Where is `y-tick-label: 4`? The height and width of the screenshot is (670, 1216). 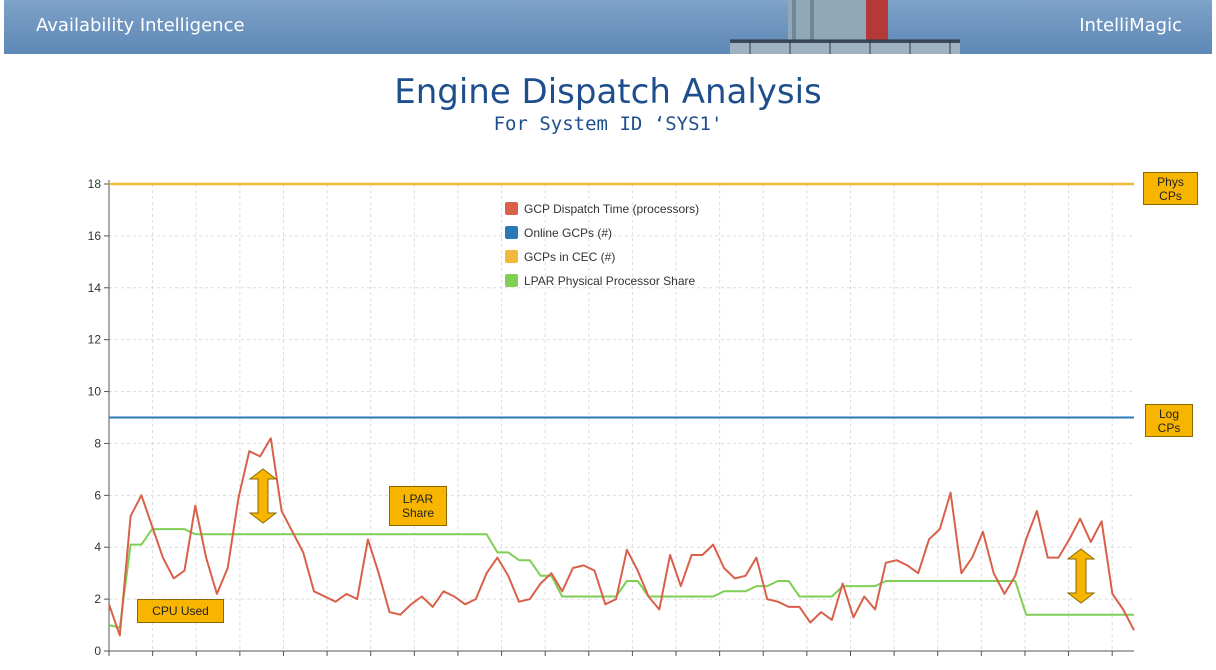
y-tick-label: 4 is located at coordinates (97, 547).